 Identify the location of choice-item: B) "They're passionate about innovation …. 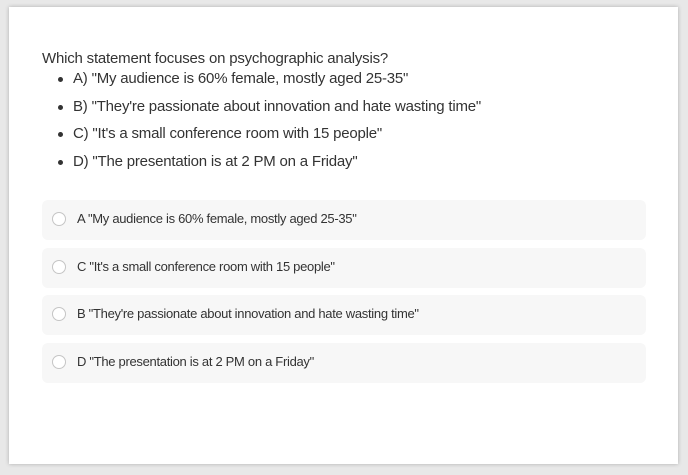
(261, 111).